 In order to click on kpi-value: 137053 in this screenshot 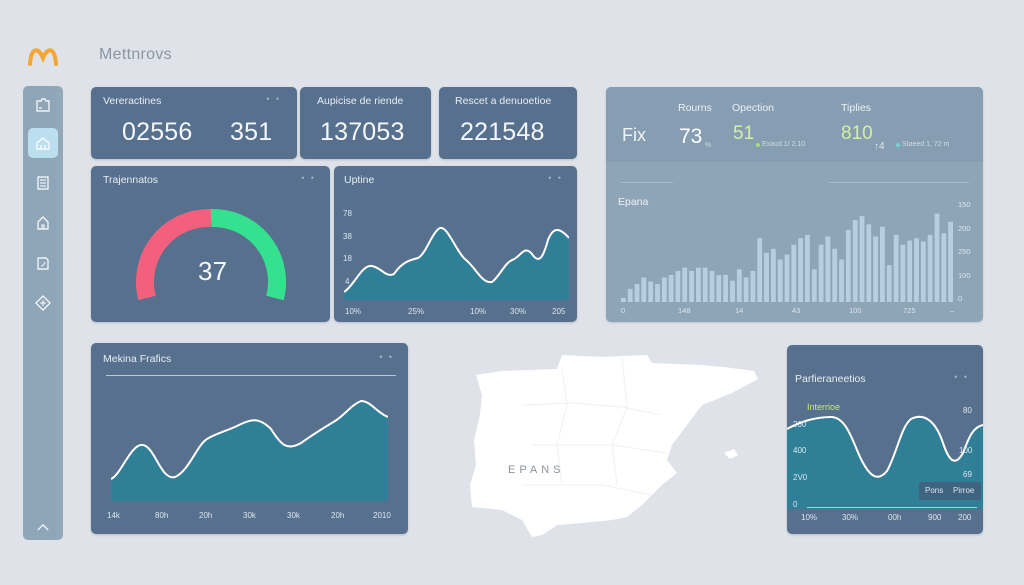, I will do `click(362, 132)`.